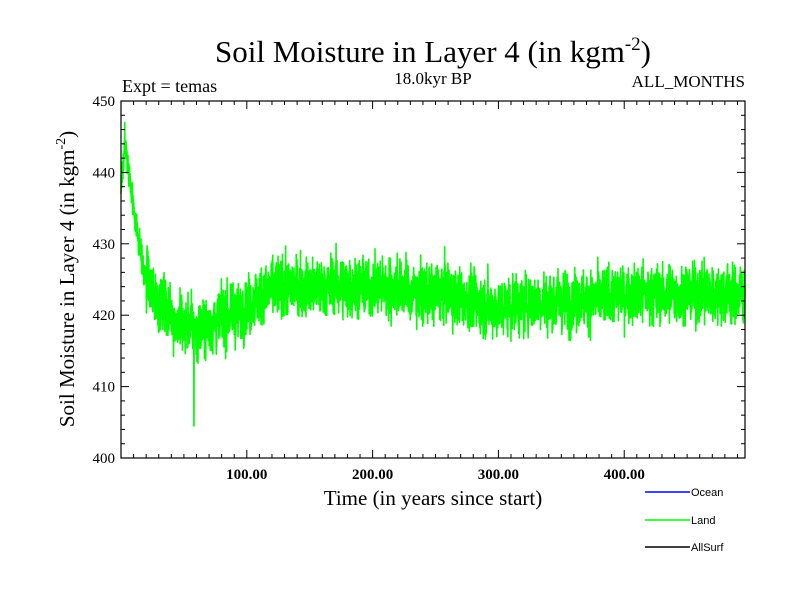 The width and height of the screenshot is (800, 600). Describe the element at coordinates (67, 289) in the screenshot. I see `y-axis-label-main: Soil Moisture in Layer 4 (in kgm` at that location.